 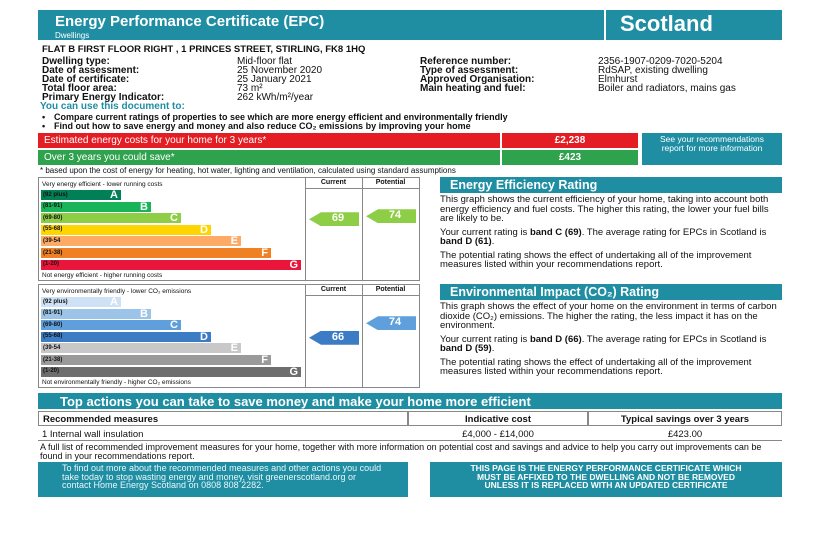 I want to click on header-bar, so click(x=410, y=25).